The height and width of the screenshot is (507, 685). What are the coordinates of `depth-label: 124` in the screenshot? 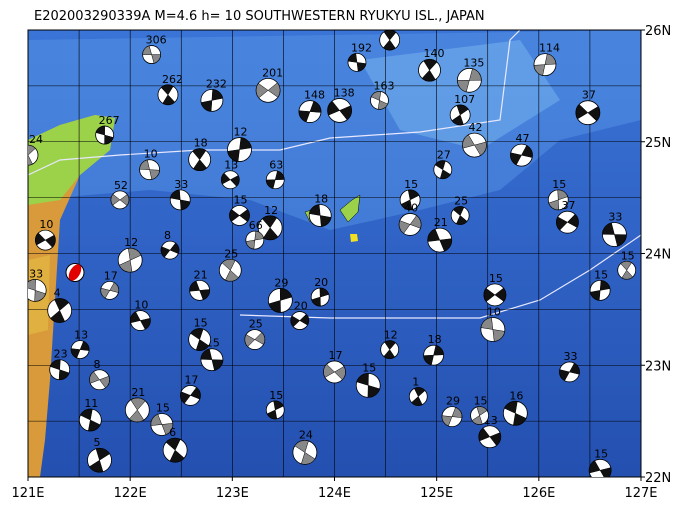 It's located at (32, 139).